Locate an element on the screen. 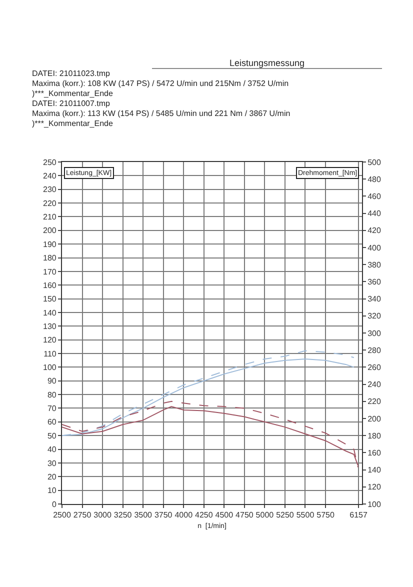 The height and width of the screenshot is (587, 413). x-tick-label: 6157 is located at coordinates (359, 515).